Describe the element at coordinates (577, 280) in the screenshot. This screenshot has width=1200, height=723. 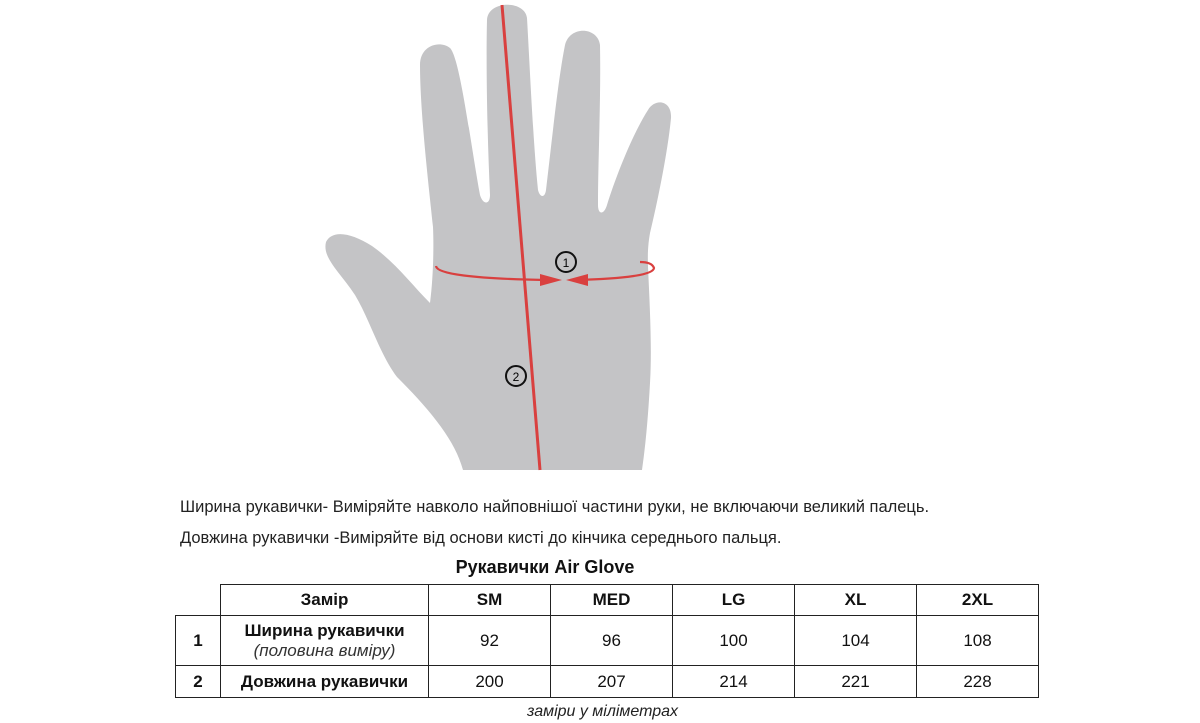
I see `width-arrow-right` at that location.